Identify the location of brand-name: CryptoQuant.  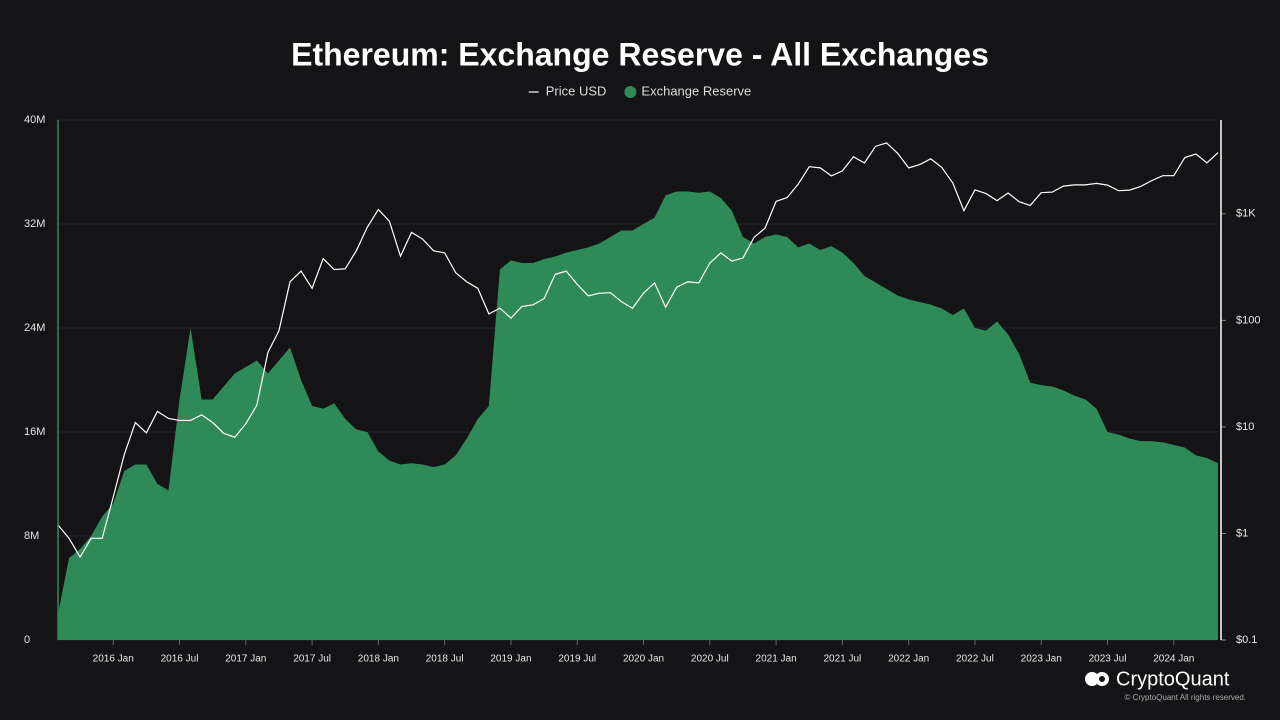
(1173, 679).